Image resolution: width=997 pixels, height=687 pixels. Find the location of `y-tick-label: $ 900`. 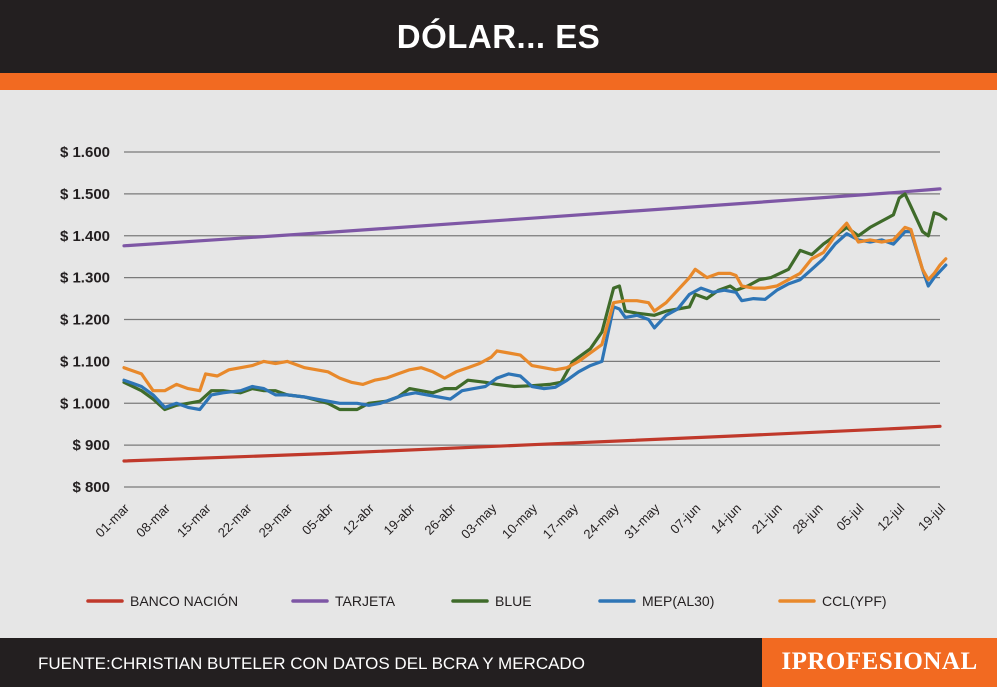

y-tick-label: $ 900 is located at coordinates (91, 445).